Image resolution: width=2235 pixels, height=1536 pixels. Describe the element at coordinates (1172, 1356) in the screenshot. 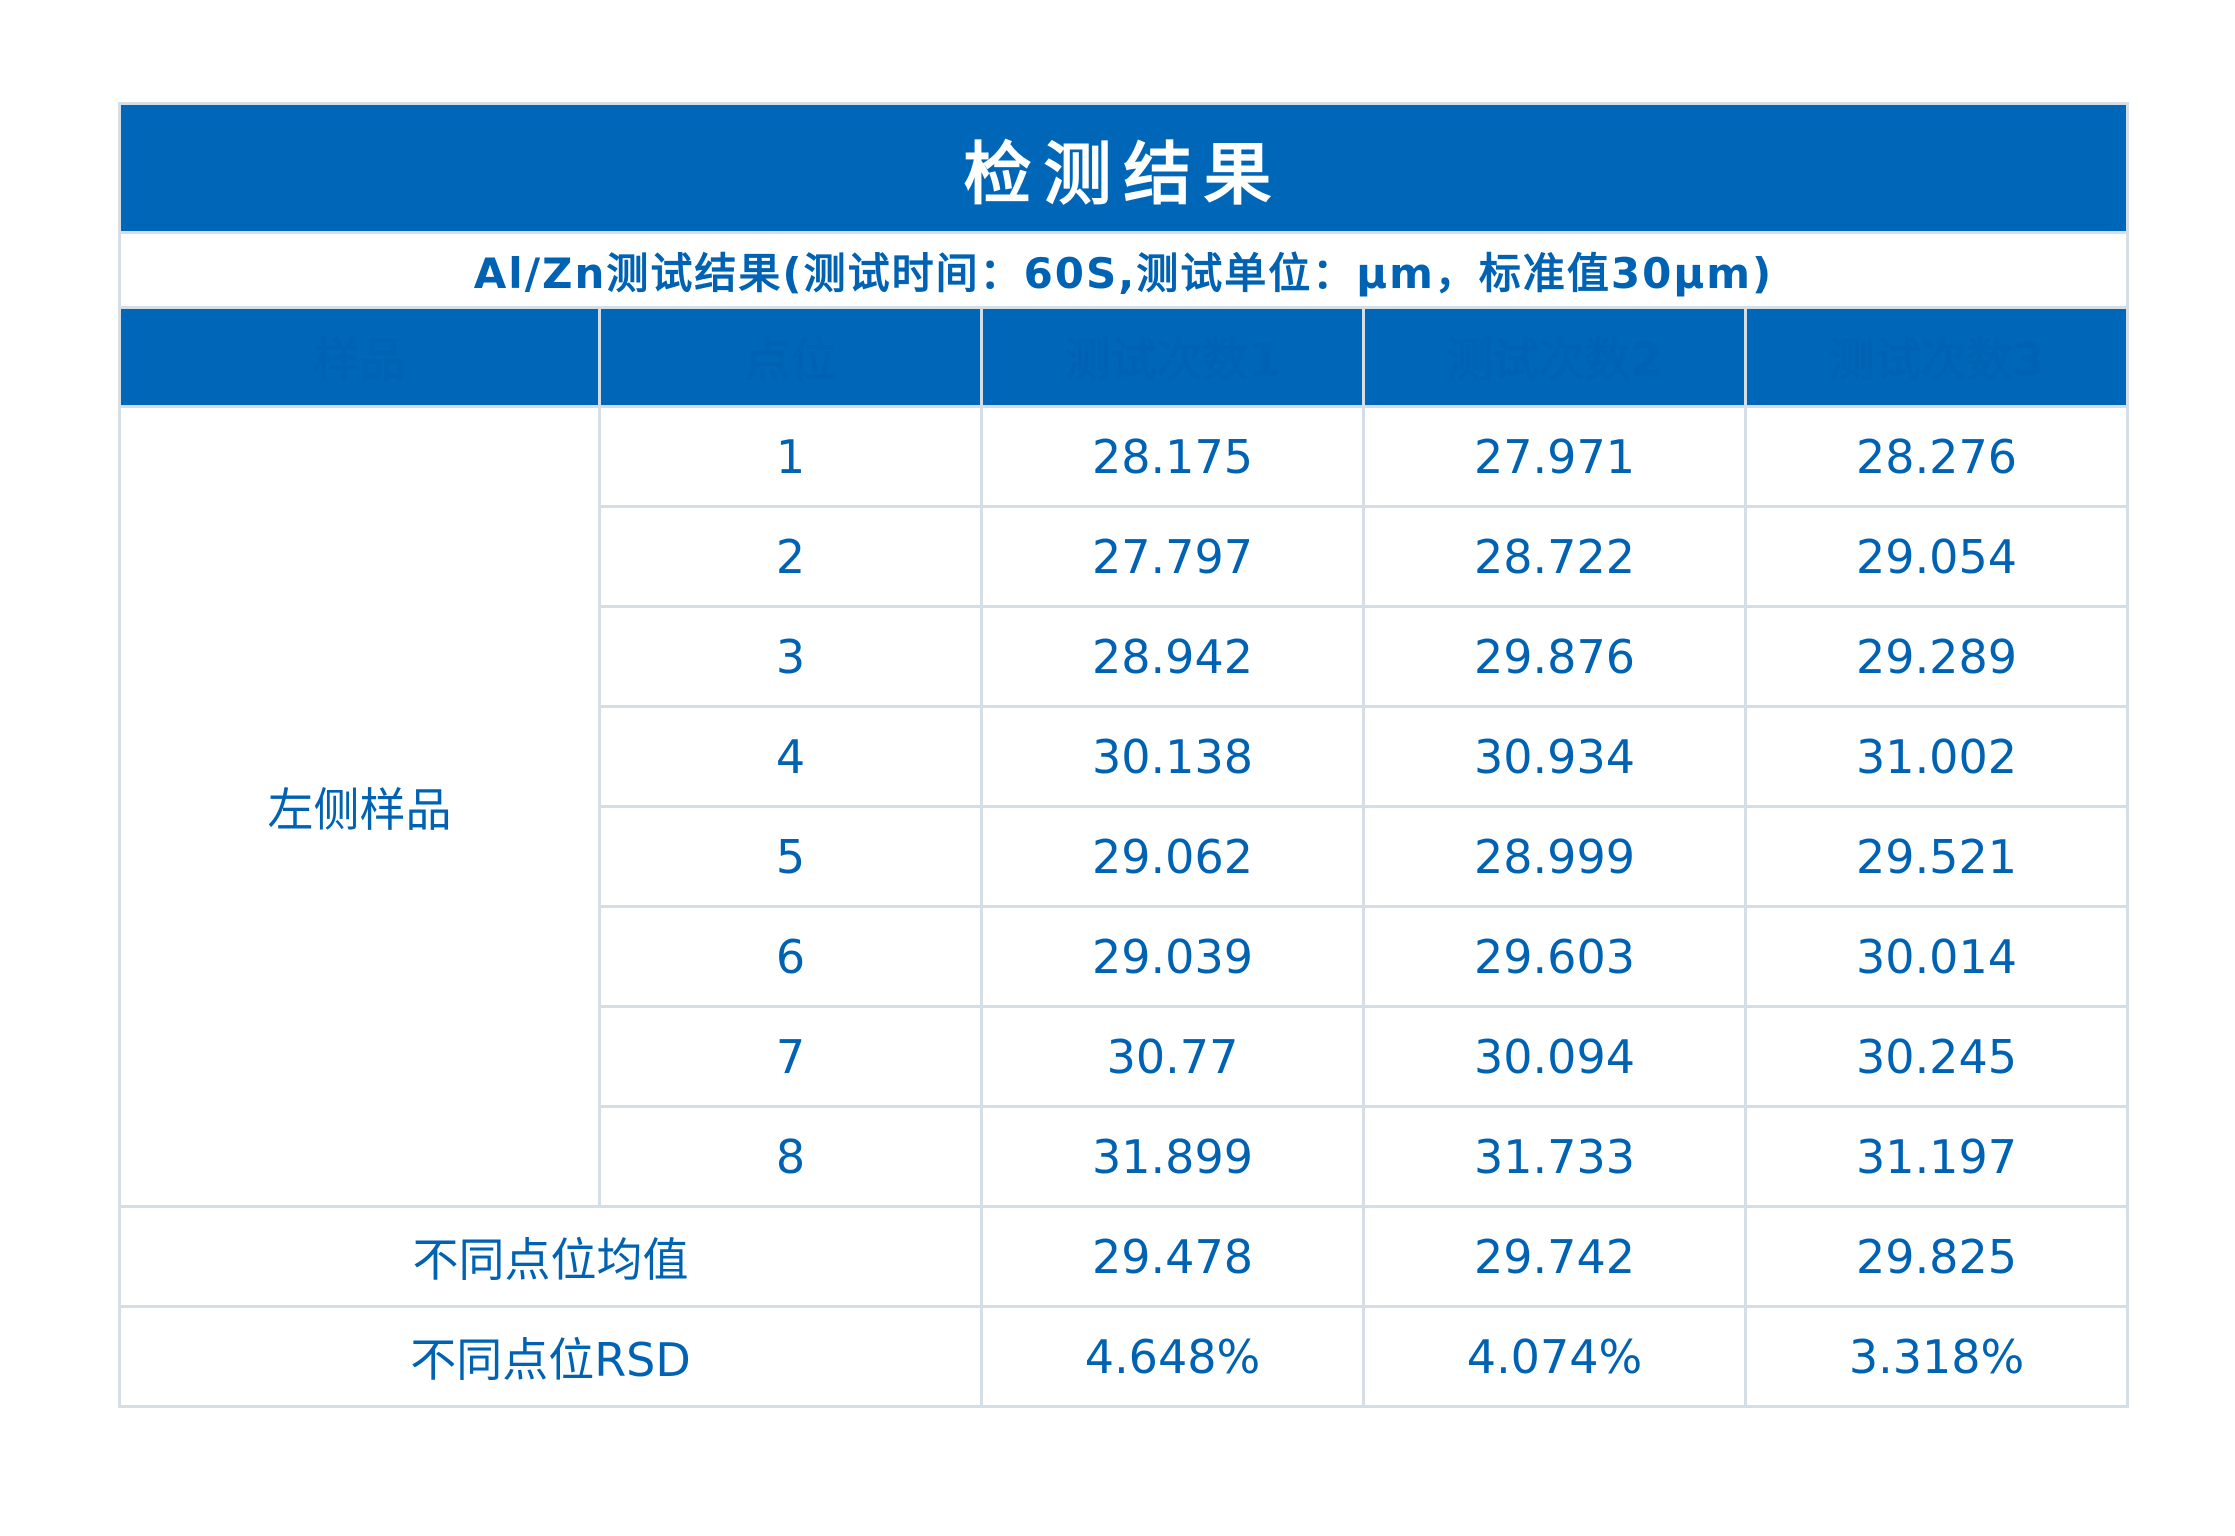

I see `rsd-test-1: 4.648%` at that location.